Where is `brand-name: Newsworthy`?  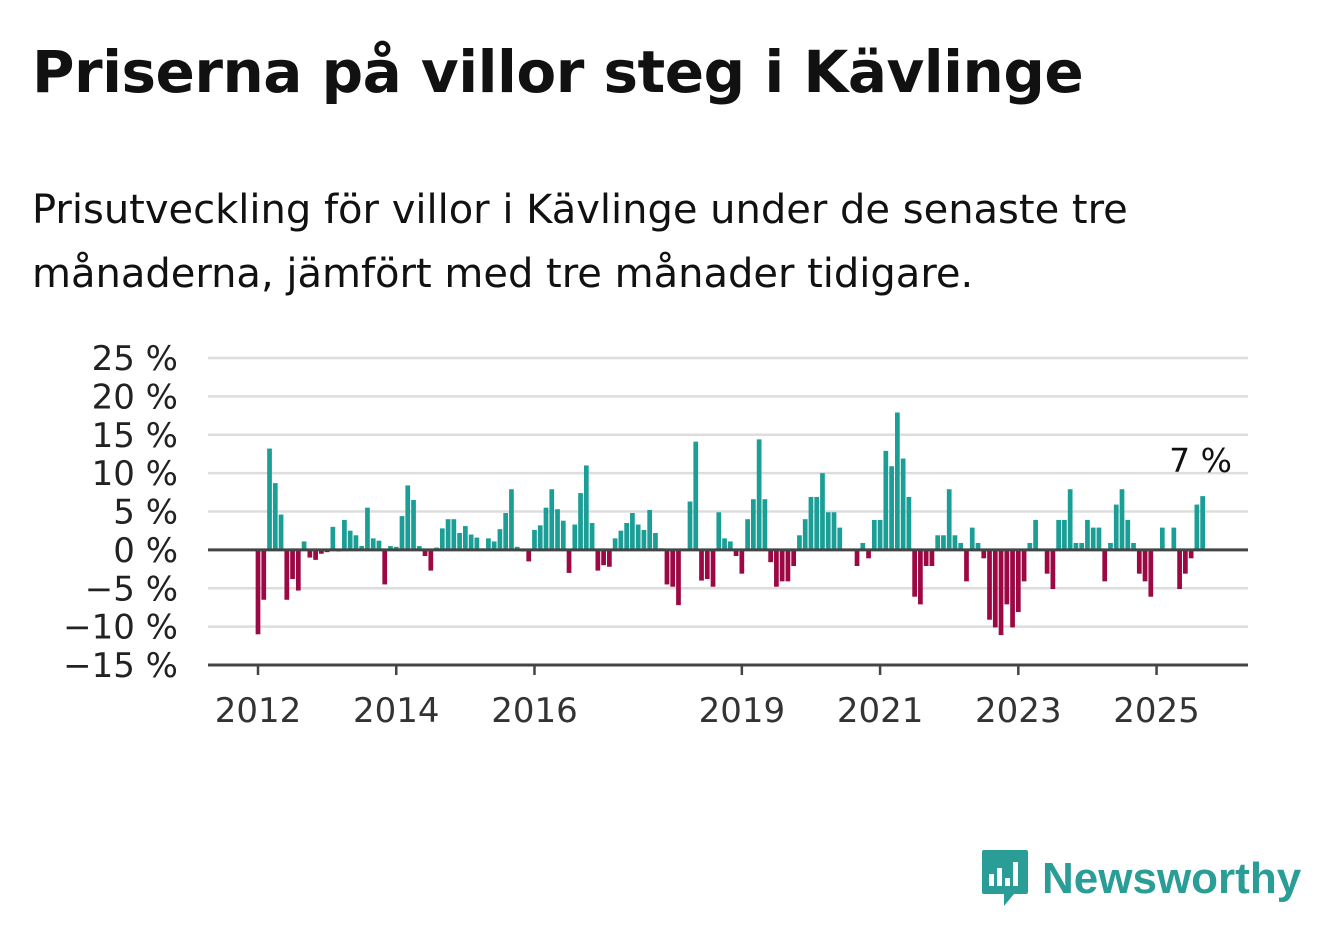
brand-name: Newsworthy is located at coordinates (1172, 878).